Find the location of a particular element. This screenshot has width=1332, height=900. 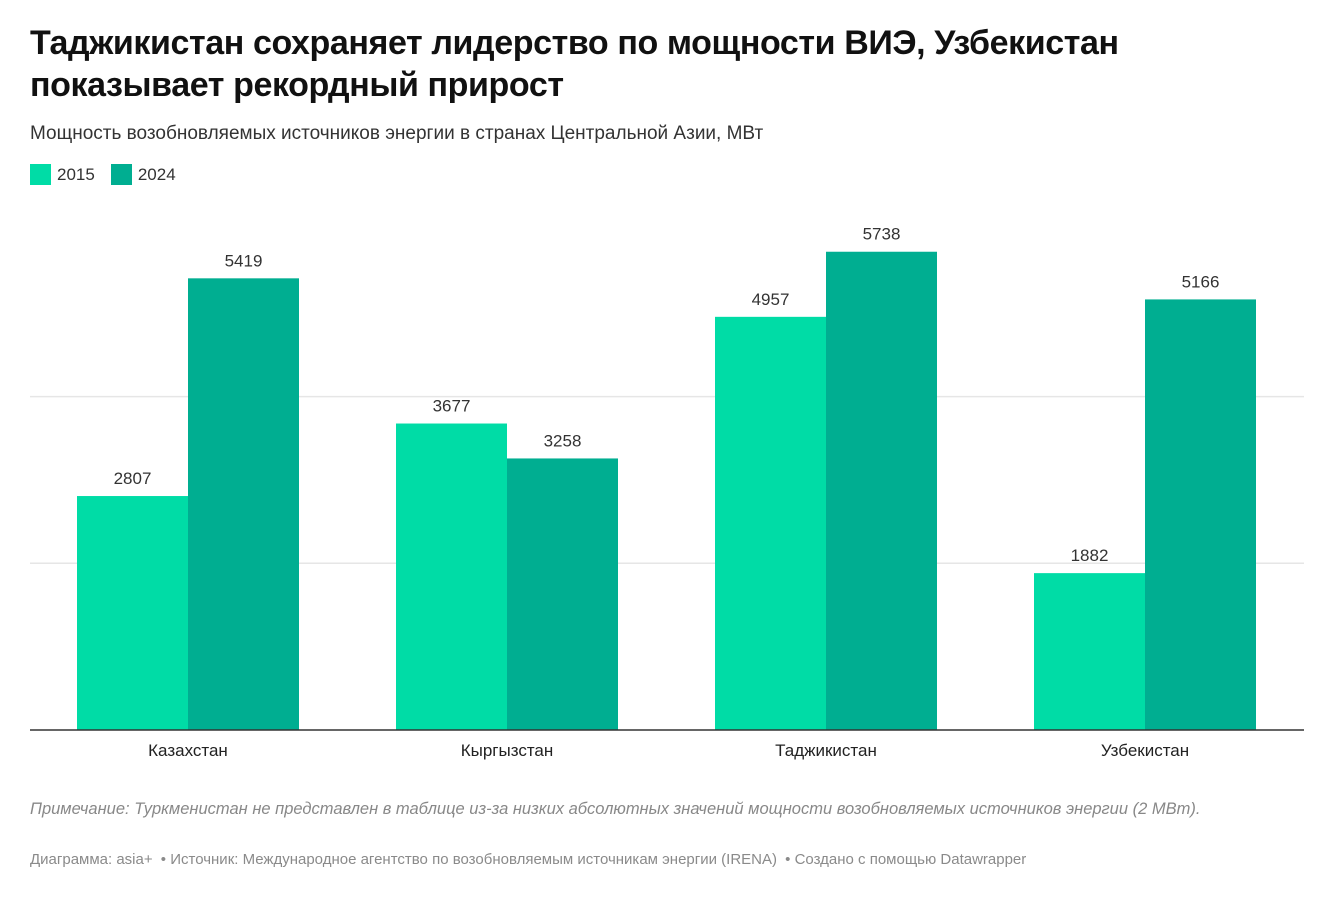

x-tick-label-4: Узбекистан is located at coordinates (1145, 750).